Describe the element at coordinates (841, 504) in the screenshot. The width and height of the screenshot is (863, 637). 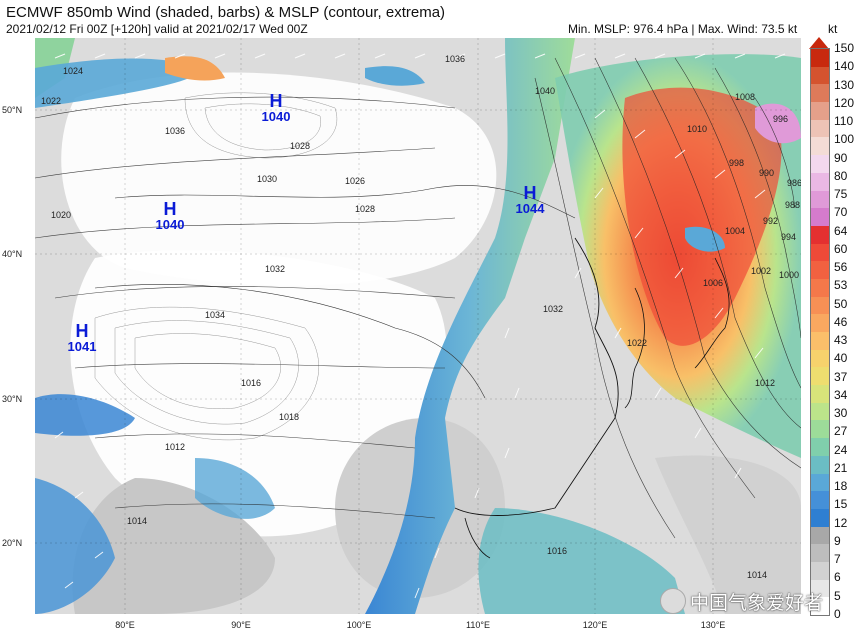
I see `colorbar-tick-label: 15` at that location.